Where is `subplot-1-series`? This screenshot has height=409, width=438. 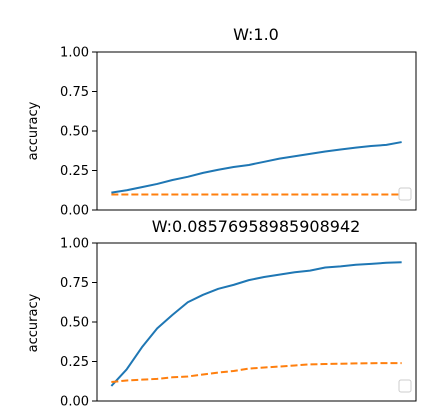
subplot-1-series is located at coordinates (256, 168).